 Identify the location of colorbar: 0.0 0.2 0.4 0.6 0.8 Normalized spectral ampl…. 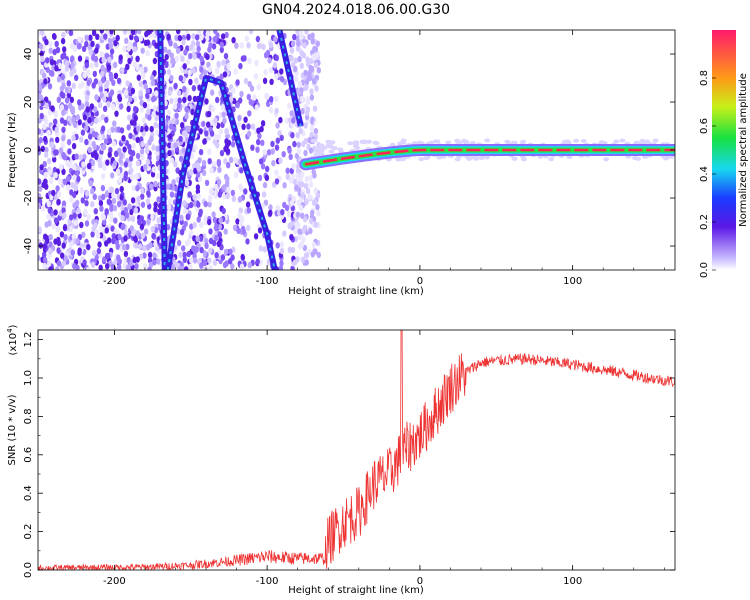
(724, 154).